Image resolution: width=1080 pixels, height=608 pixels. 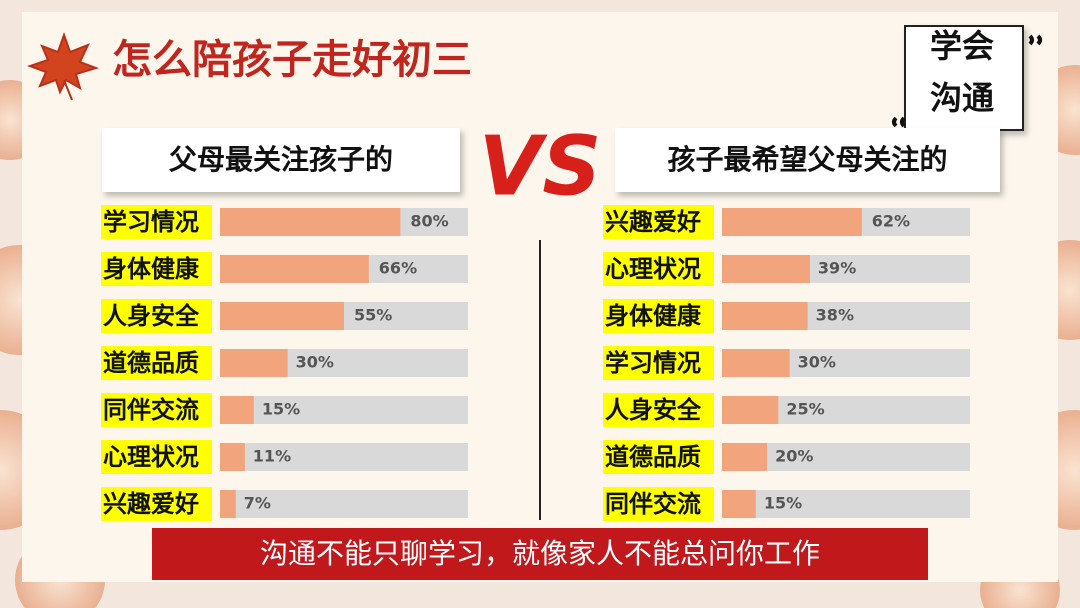 I want to click on footer-text: 沟通不能只聊学习，就像家人不能总问你工作, so click(x=540, y=553).